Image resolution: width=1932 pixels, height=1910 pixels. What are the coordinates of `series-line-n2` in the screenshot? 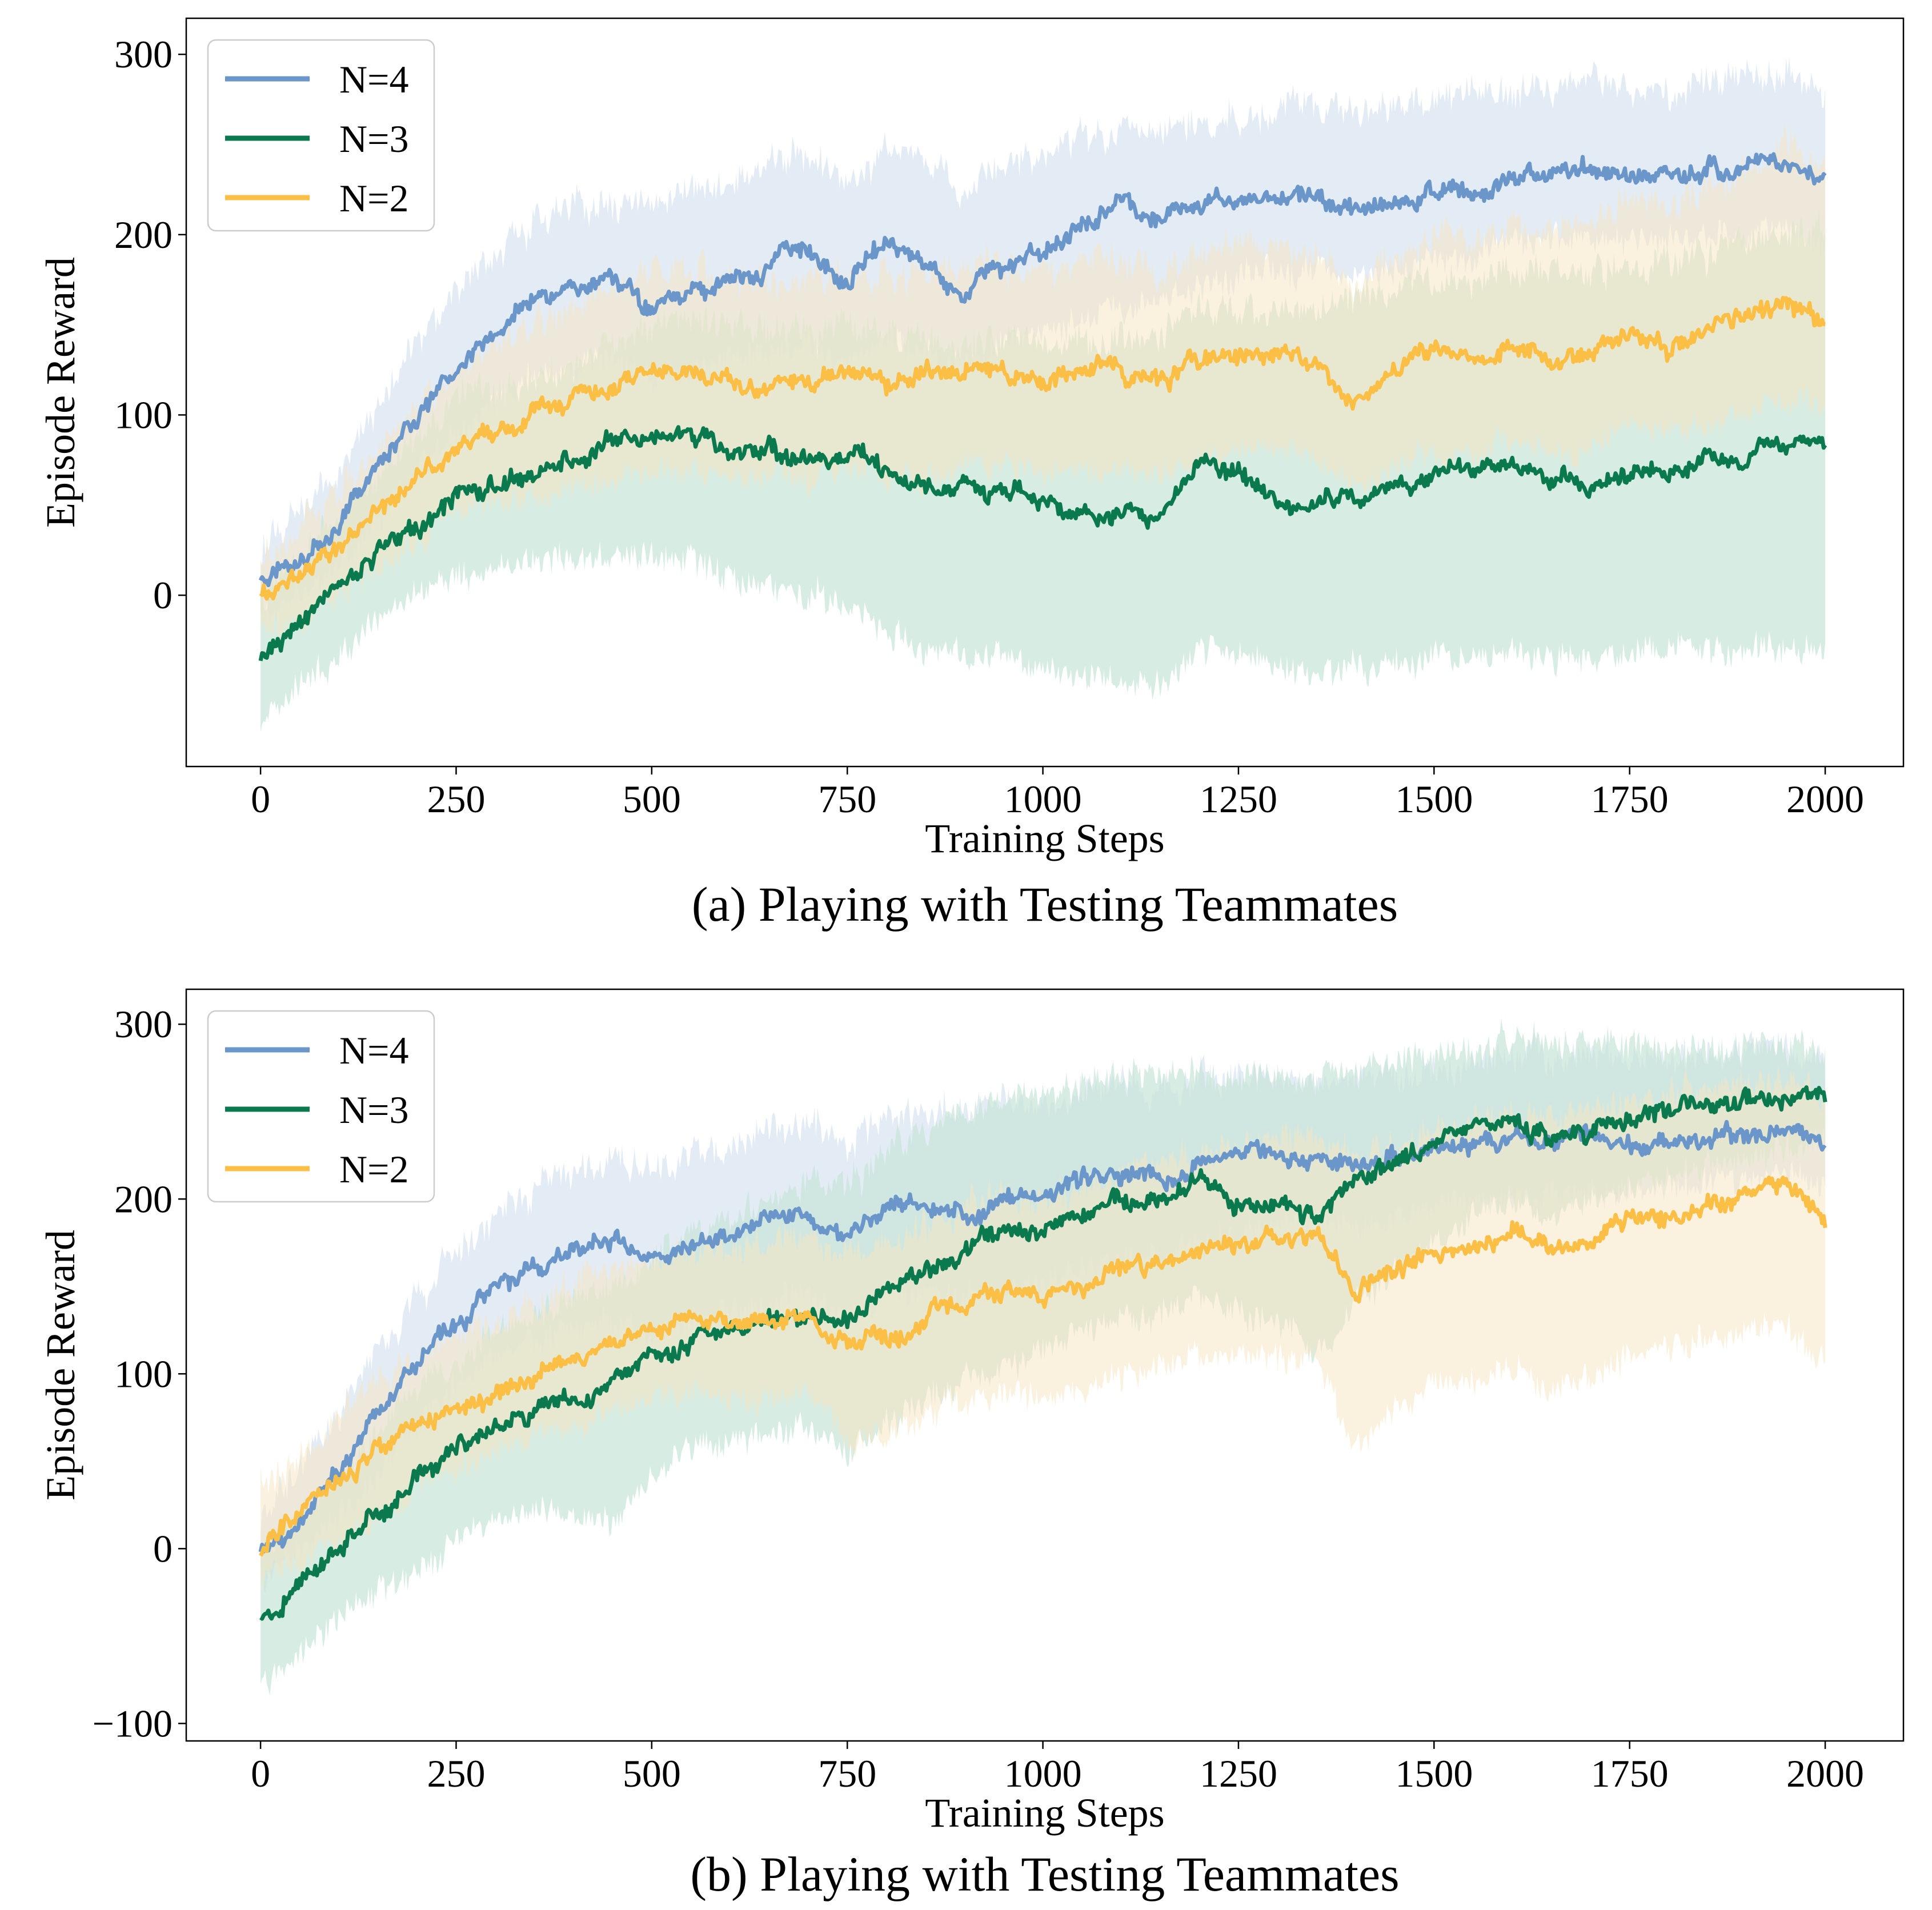 It's located at (1042, 448).